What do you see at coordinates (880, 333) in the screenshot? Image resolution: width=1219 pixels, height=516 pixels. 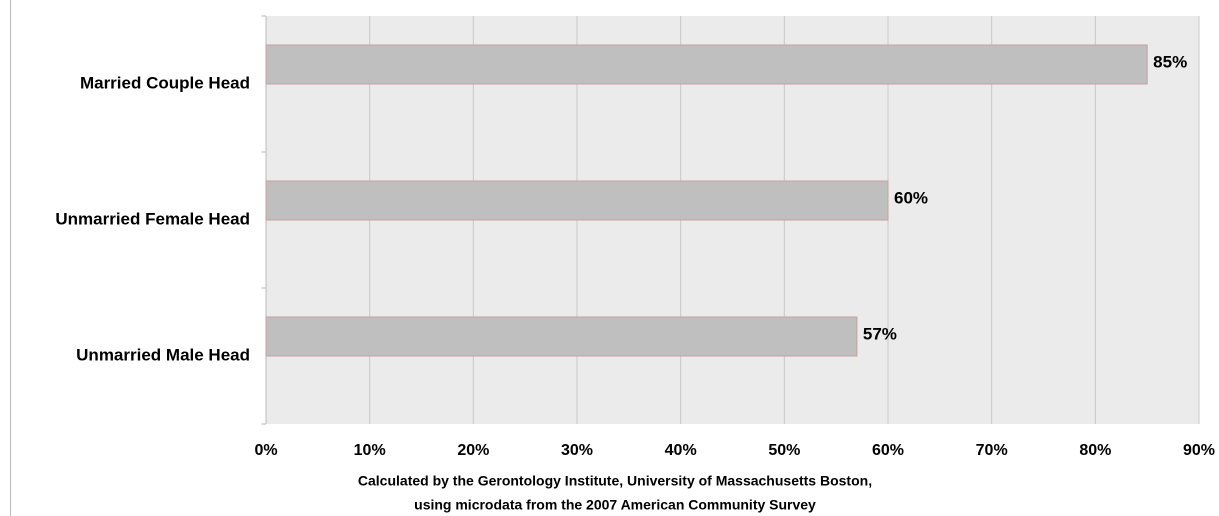 I see `data-label: 57%` at bounding box center [880, 333].